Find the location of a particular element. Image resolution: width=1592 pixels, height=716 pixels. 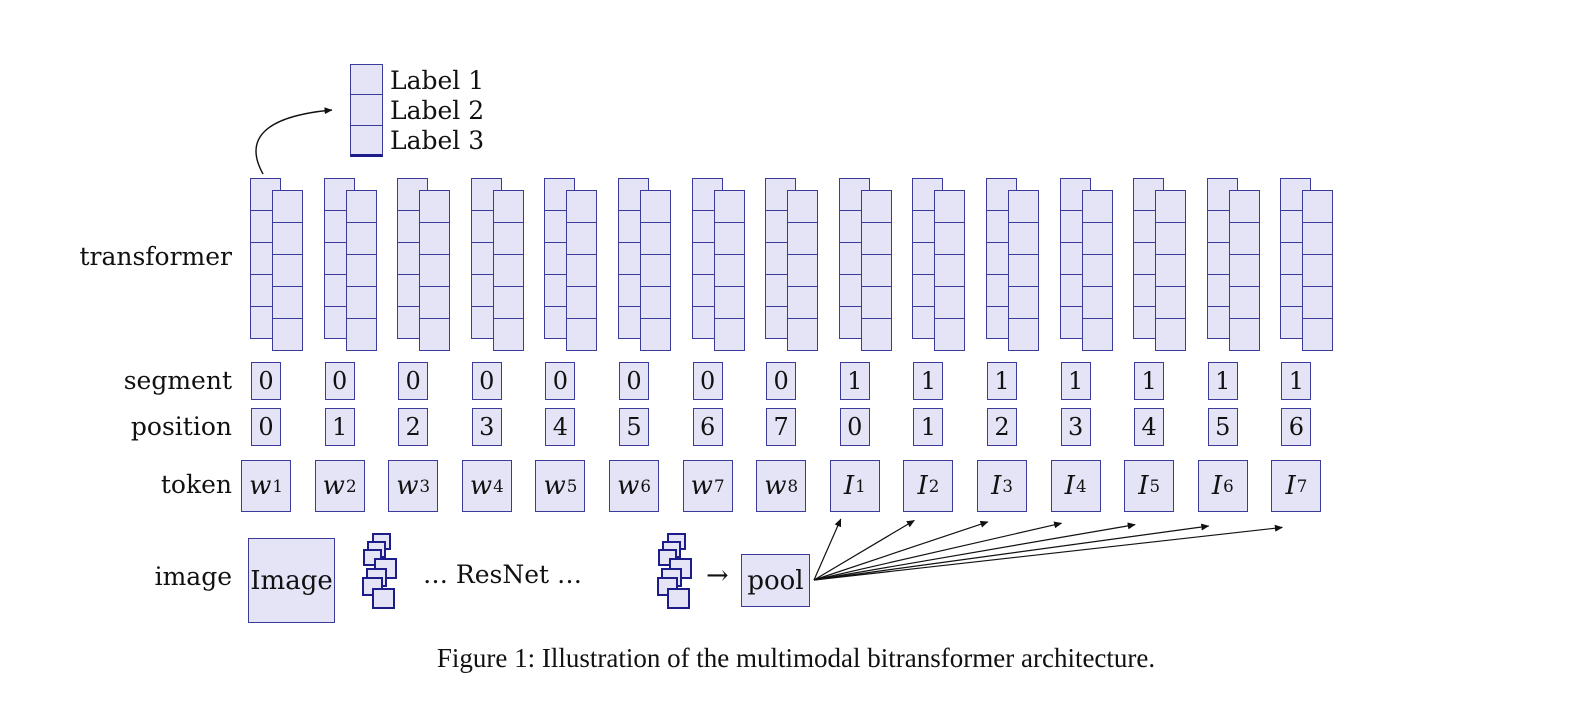

row-label-token: token is located at coordinates (196, 484).